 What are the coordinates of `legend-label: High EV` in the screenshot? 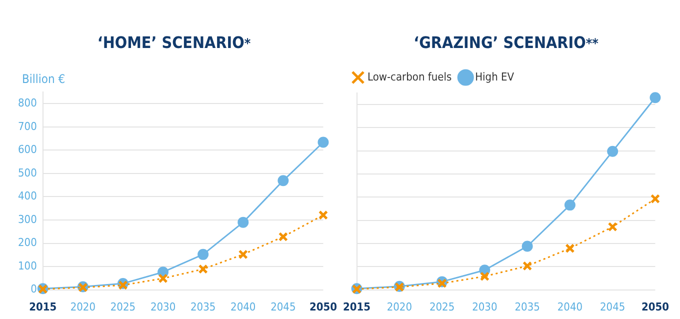 It's located at (494, 77).